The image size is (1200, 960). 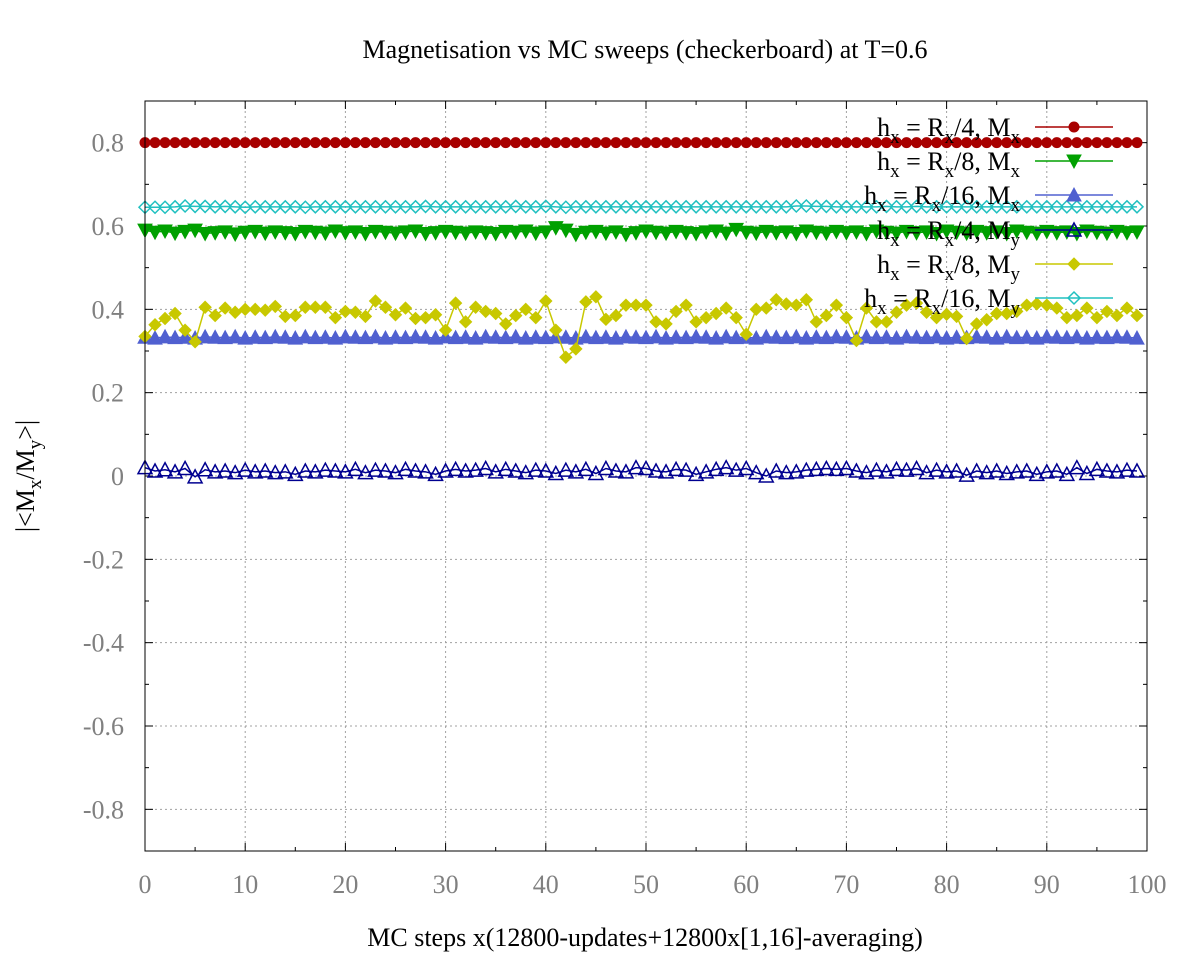 I want to click on legend-label-part: y, so click(x=1016, y=274).